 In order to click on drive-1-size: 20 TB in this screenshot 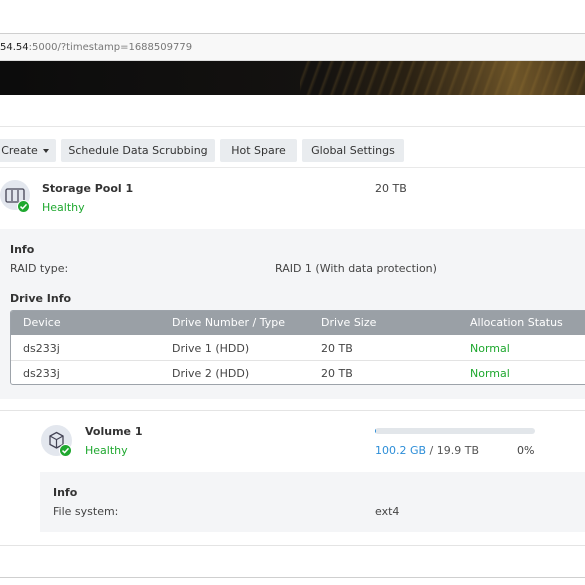, I will do `click(337, 348)`.